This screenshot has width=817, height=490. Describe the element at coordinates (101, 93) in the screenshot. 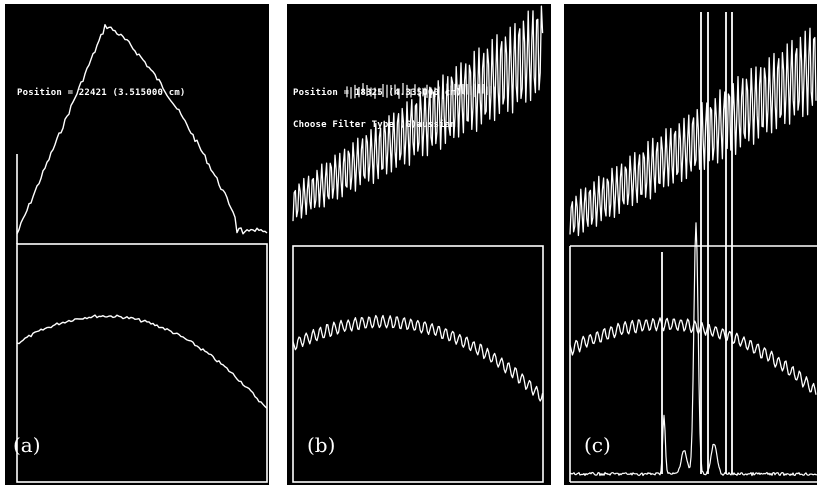

I see `position-readout-a: Position = 22421 (3.515000 cm)` at that location.